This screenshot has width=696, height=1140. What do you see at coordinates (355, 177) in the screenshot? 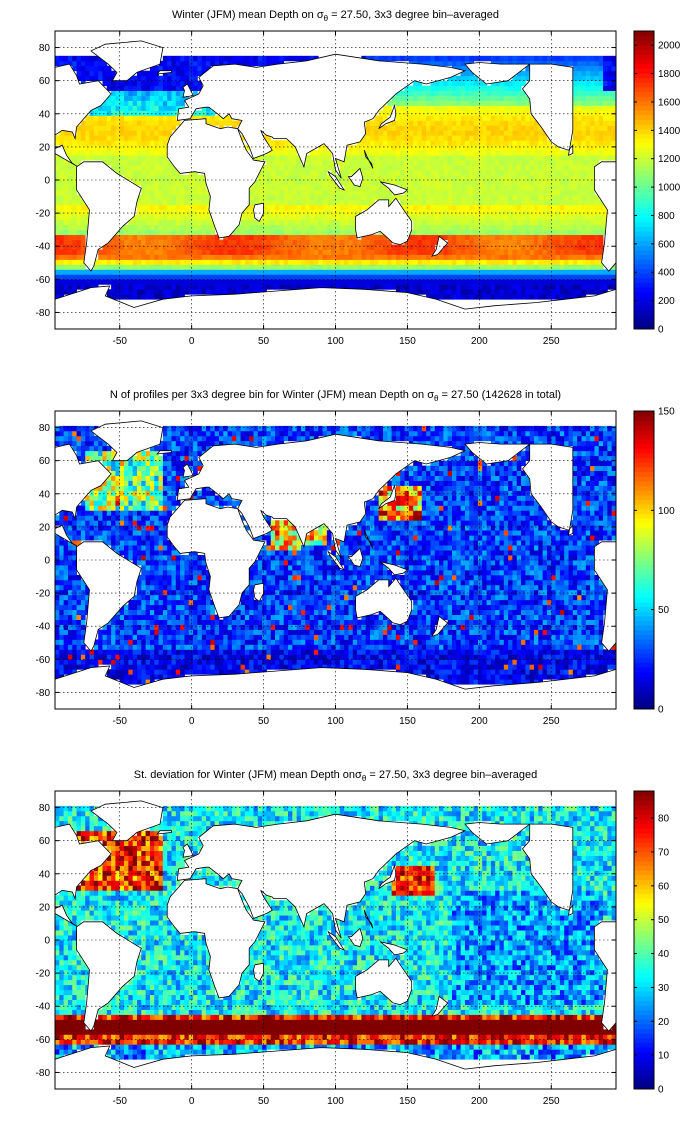
I see `landmass-borneo` at bounding box center [355, 177].